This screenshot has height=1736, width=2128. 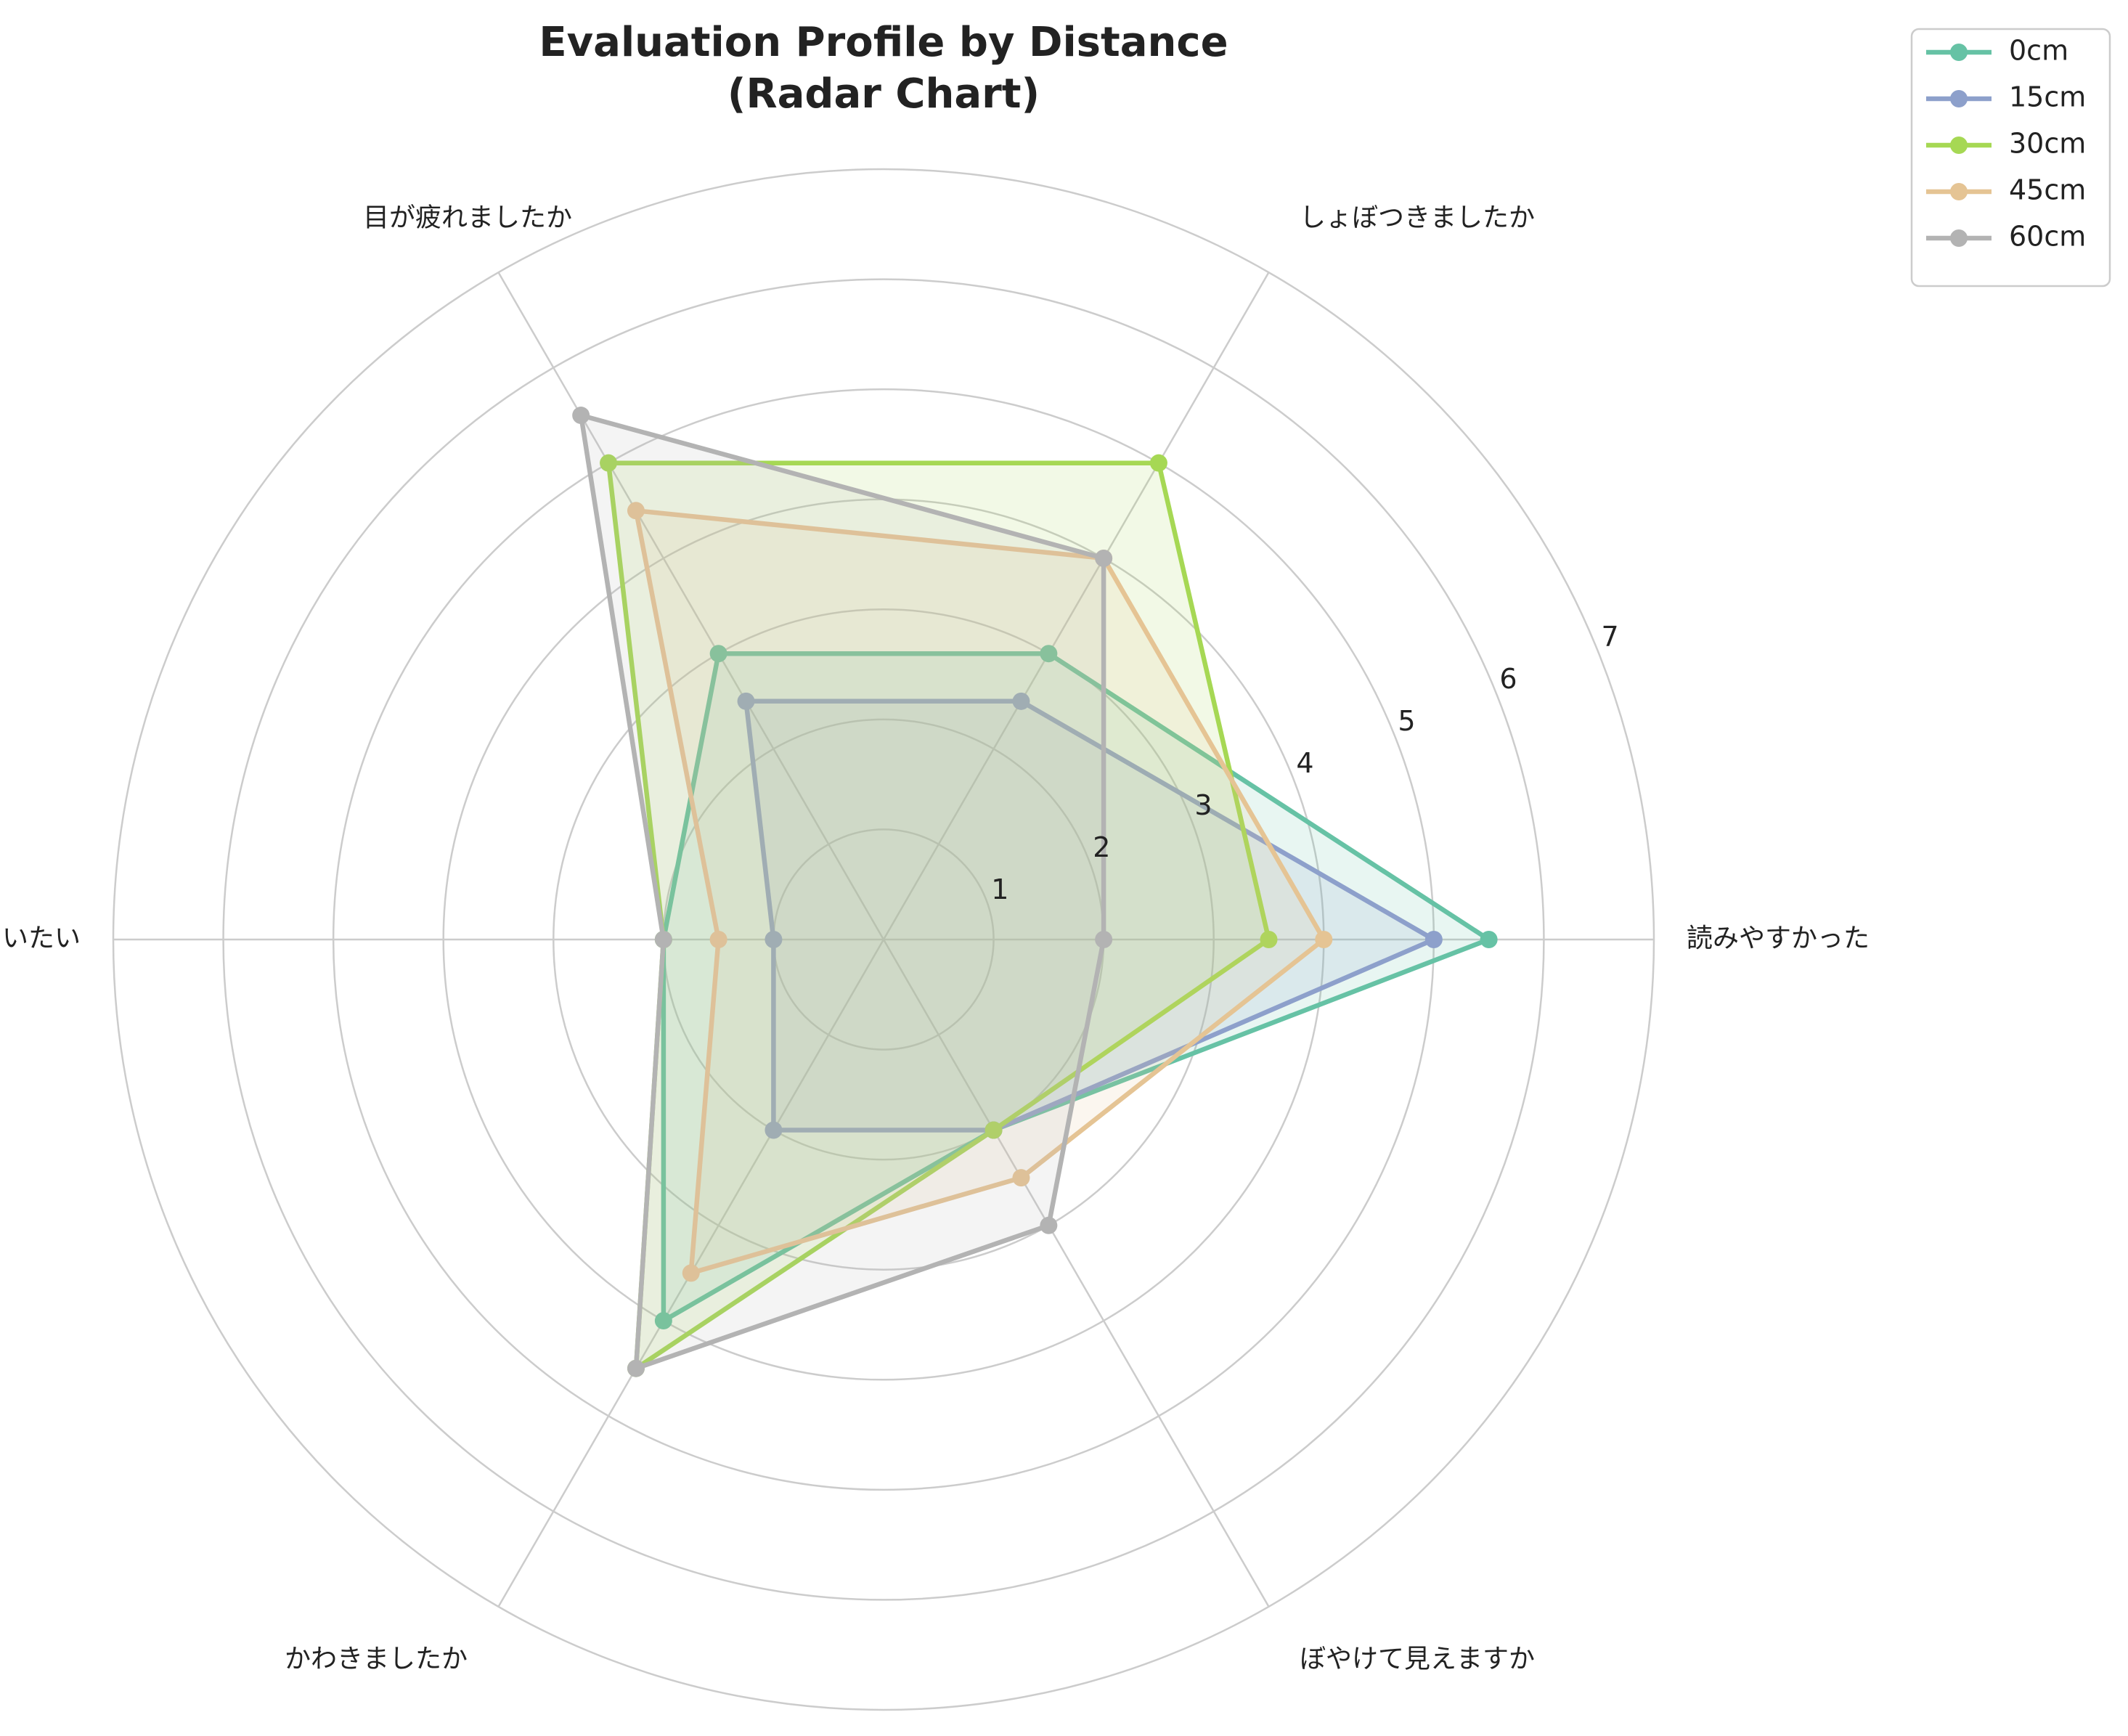 I want to click on series-fill-60cm, so click(x=843, y=892).